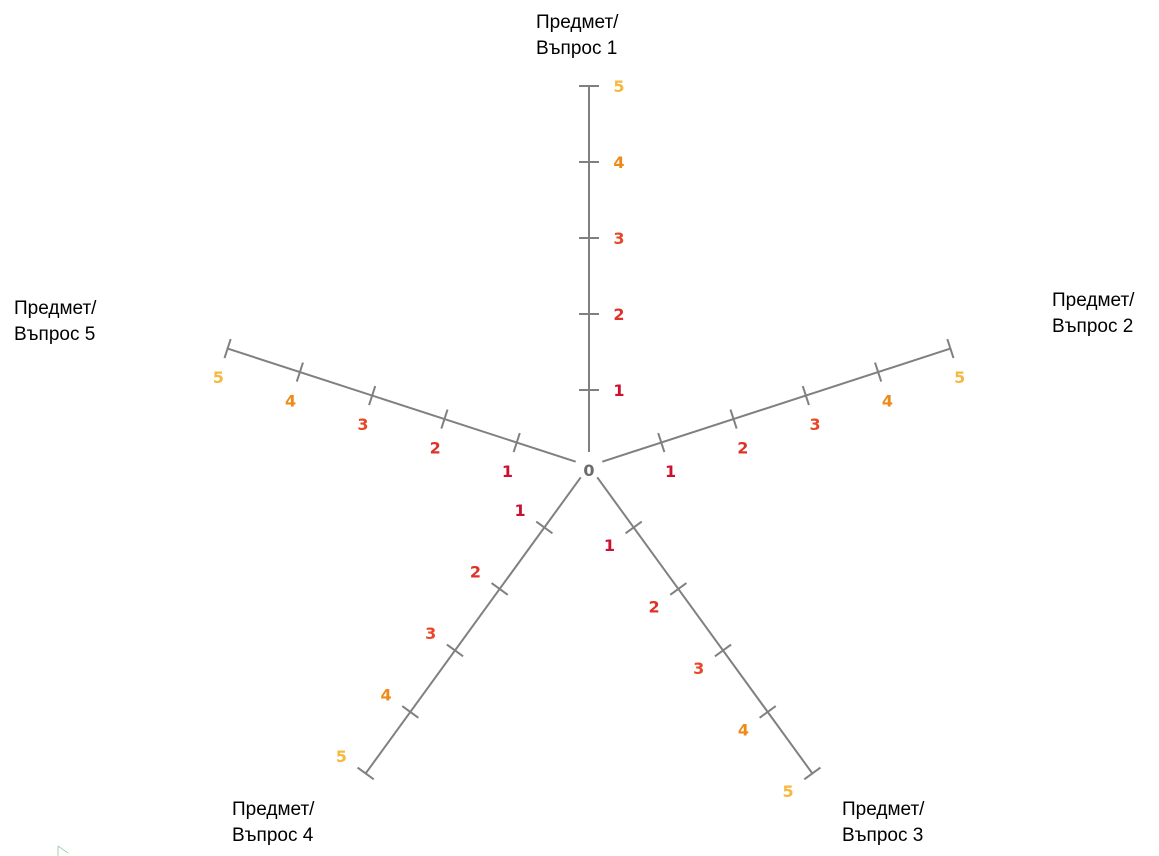 Image resolution: width=1159 pixels, height=856 pixels. Describe the element at coordinates (588, 470) in the screenshot. I see `origin-label: 0` at that location.